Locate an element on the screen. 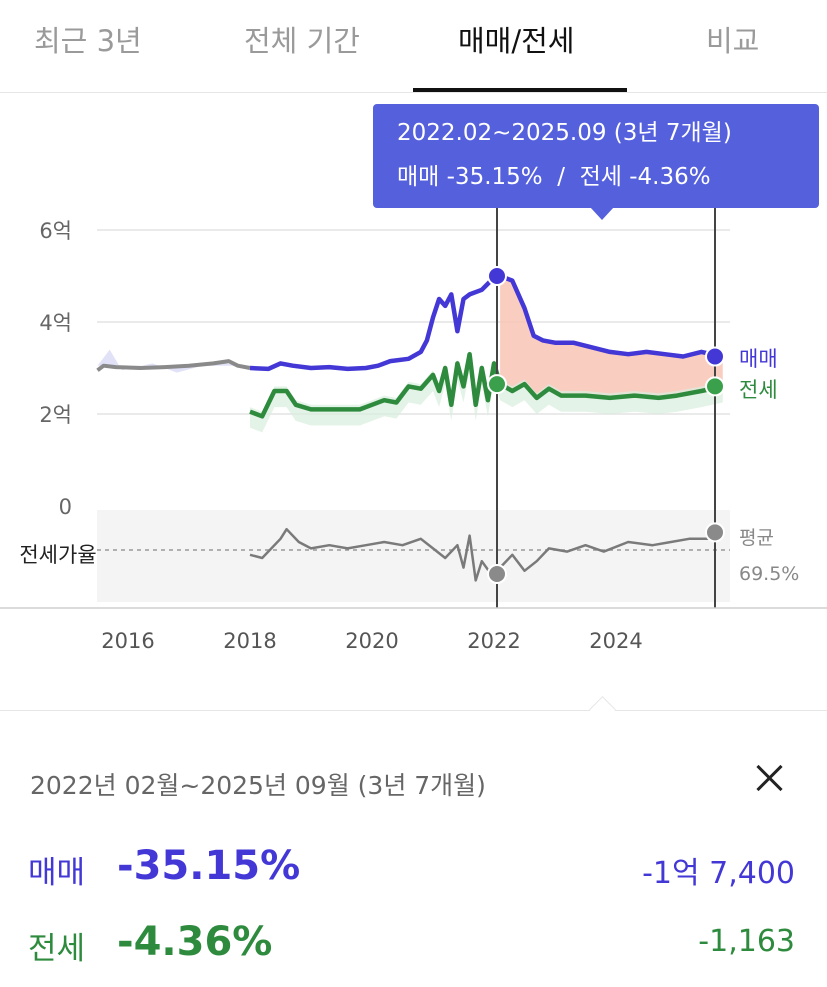 This screenshot has width=827, height=987. x-tick-label: 2016 is located at coordinates (127, 640).